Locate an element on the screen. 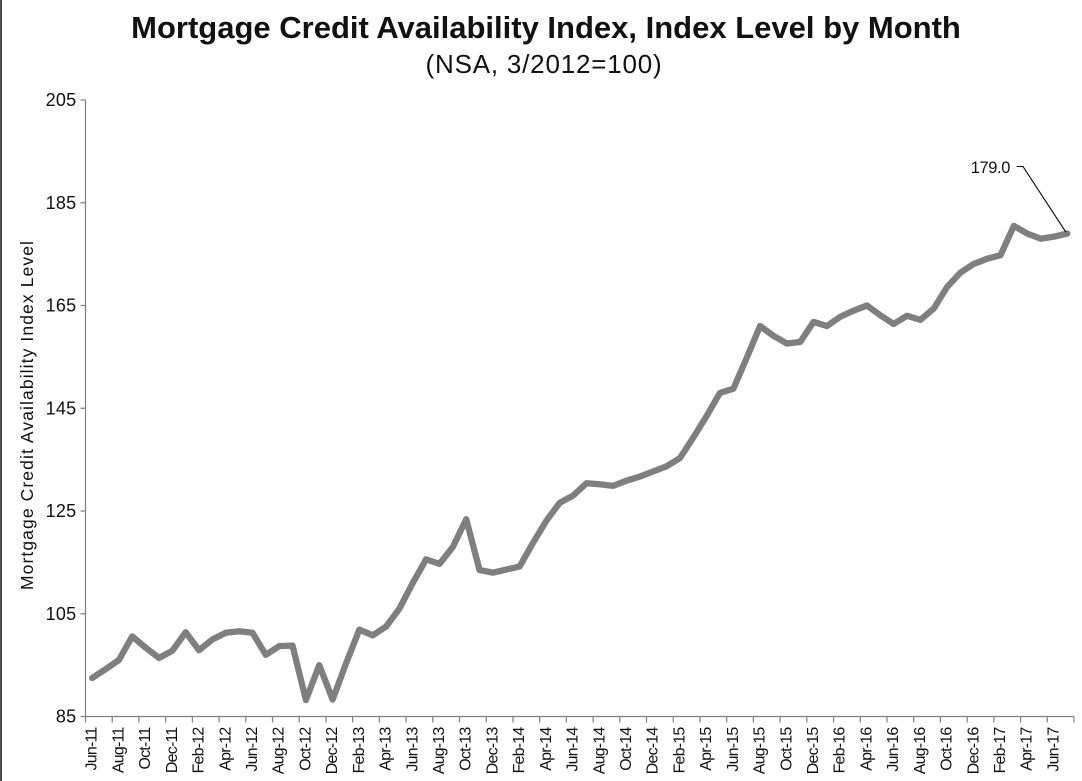 The image size is (1082, 781). x-tick-label: Dec-12 is located at coordinates (332, 751).